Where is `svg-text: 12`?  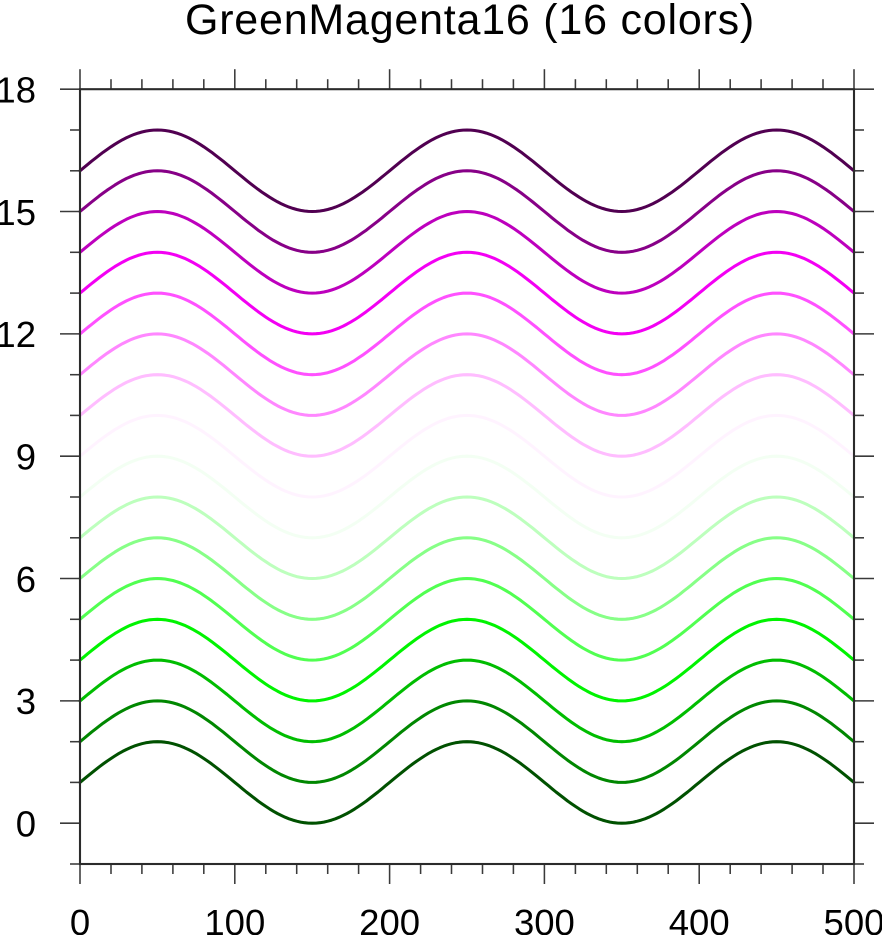
svg-text: 12 is located at coordinates (18, 334).